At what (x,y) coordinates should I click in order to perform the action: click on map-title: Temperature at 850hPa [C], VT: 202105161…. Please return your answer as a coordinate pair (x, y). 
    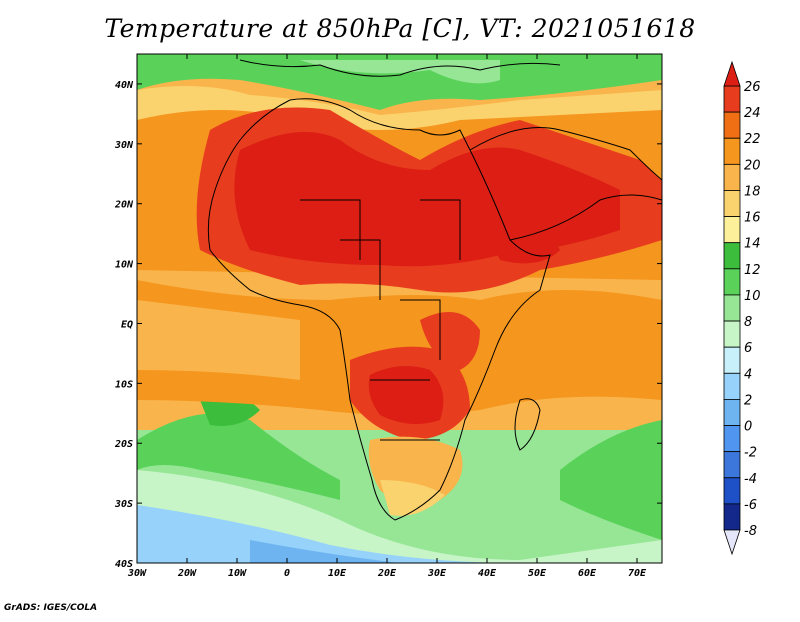
    Looking at the image, I should click on (400, 28).